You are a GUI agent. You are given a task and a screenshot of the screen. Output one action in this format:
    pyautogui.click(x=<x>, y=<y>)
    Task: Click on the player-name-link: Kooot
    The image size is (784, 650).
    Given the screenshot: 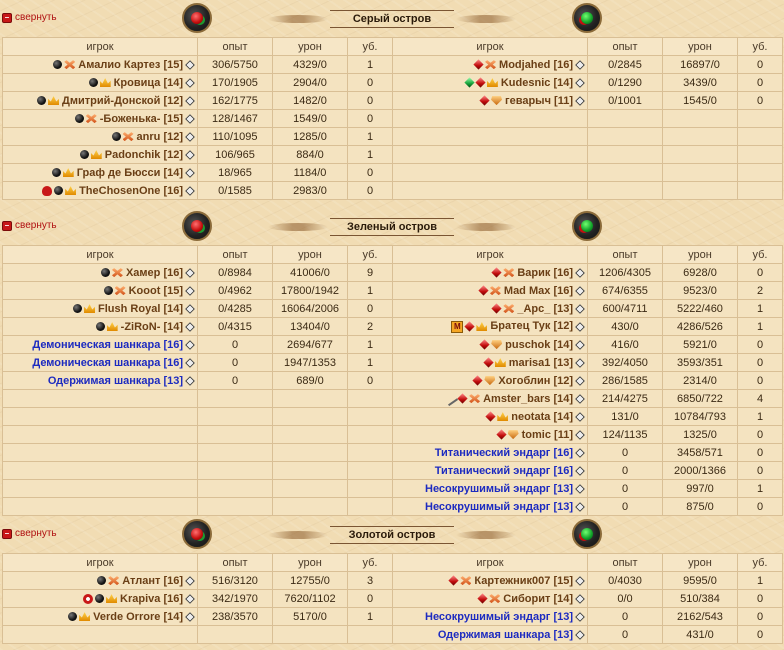 What is the action you would take?
    pyautogui.click(x=144, y=290)
    